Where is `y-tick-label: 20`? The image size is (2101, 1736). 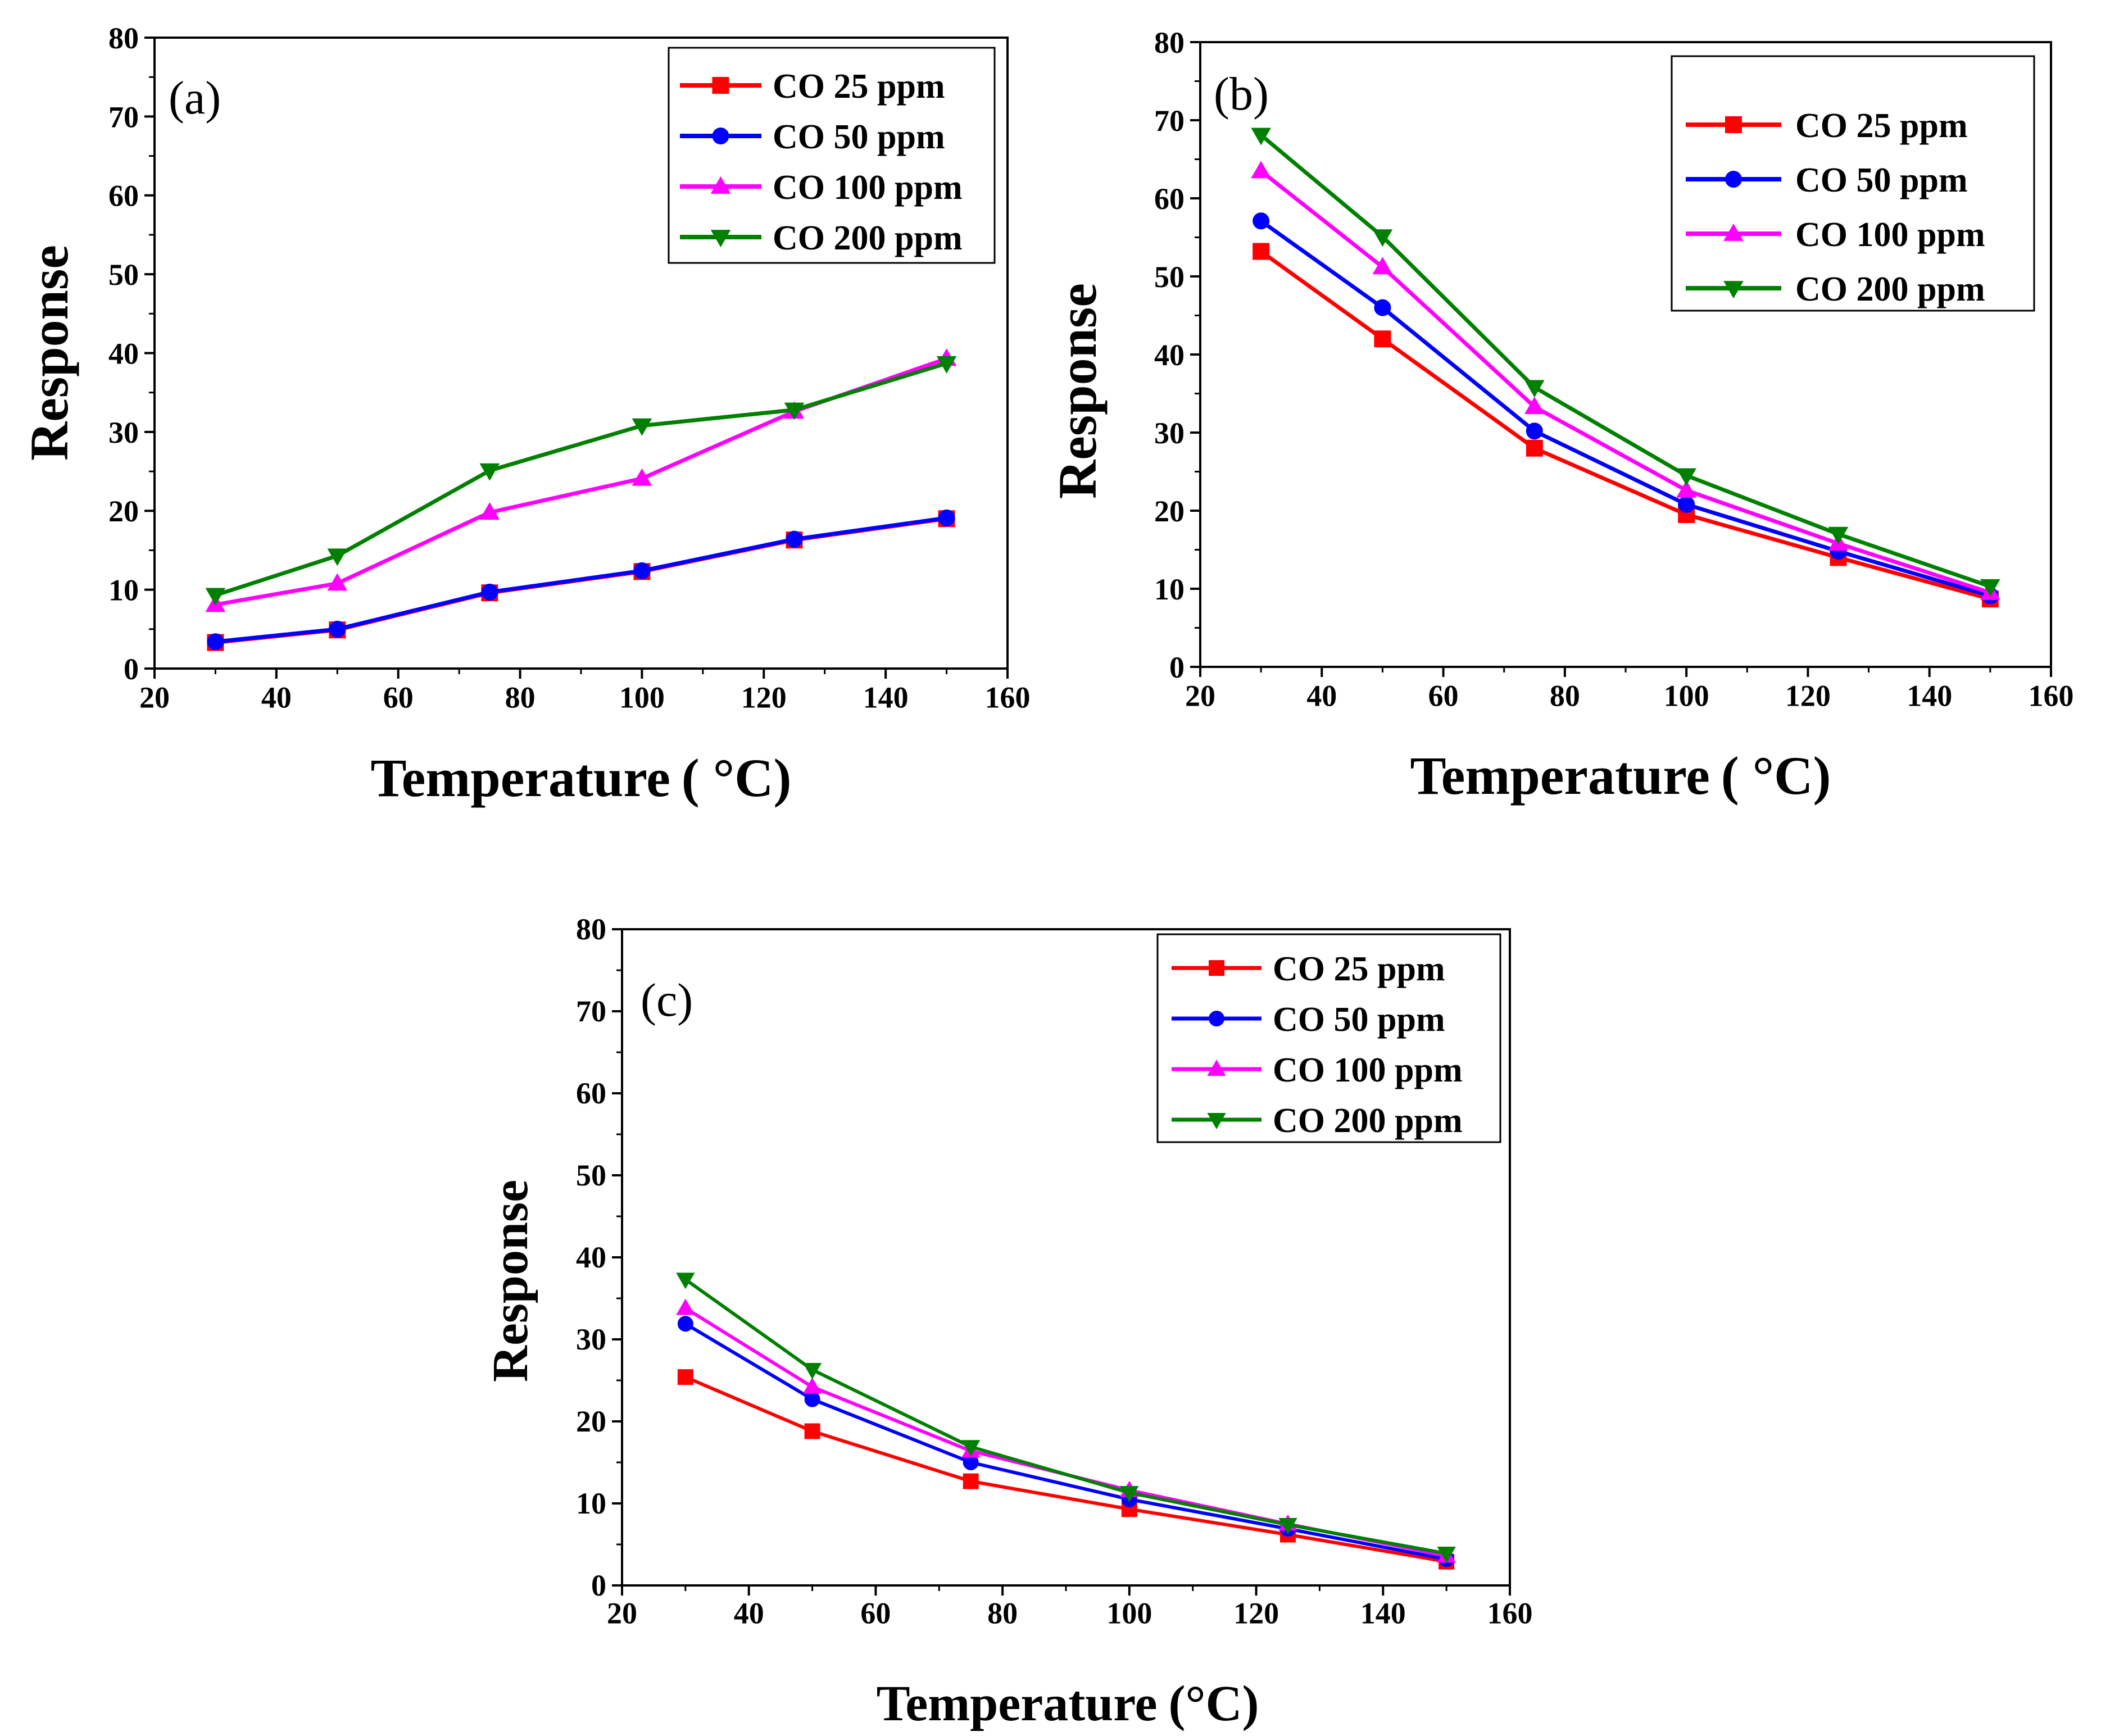 y-tick-label: 20 is located at coordinates (591, 1421).